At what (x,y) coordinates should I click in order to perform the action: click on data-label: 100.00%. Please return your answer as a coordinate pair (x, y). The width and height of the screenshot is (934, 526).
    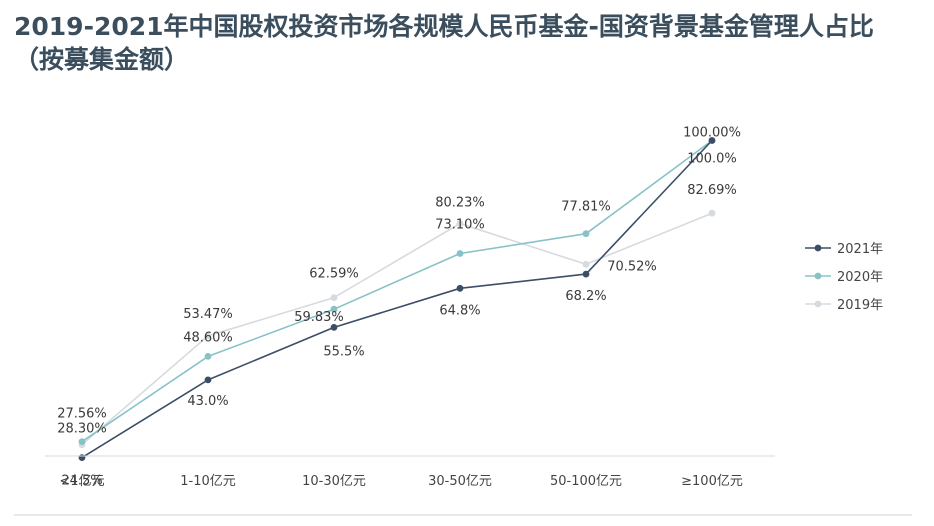
    Looking at the image, I should click on (712, 133).